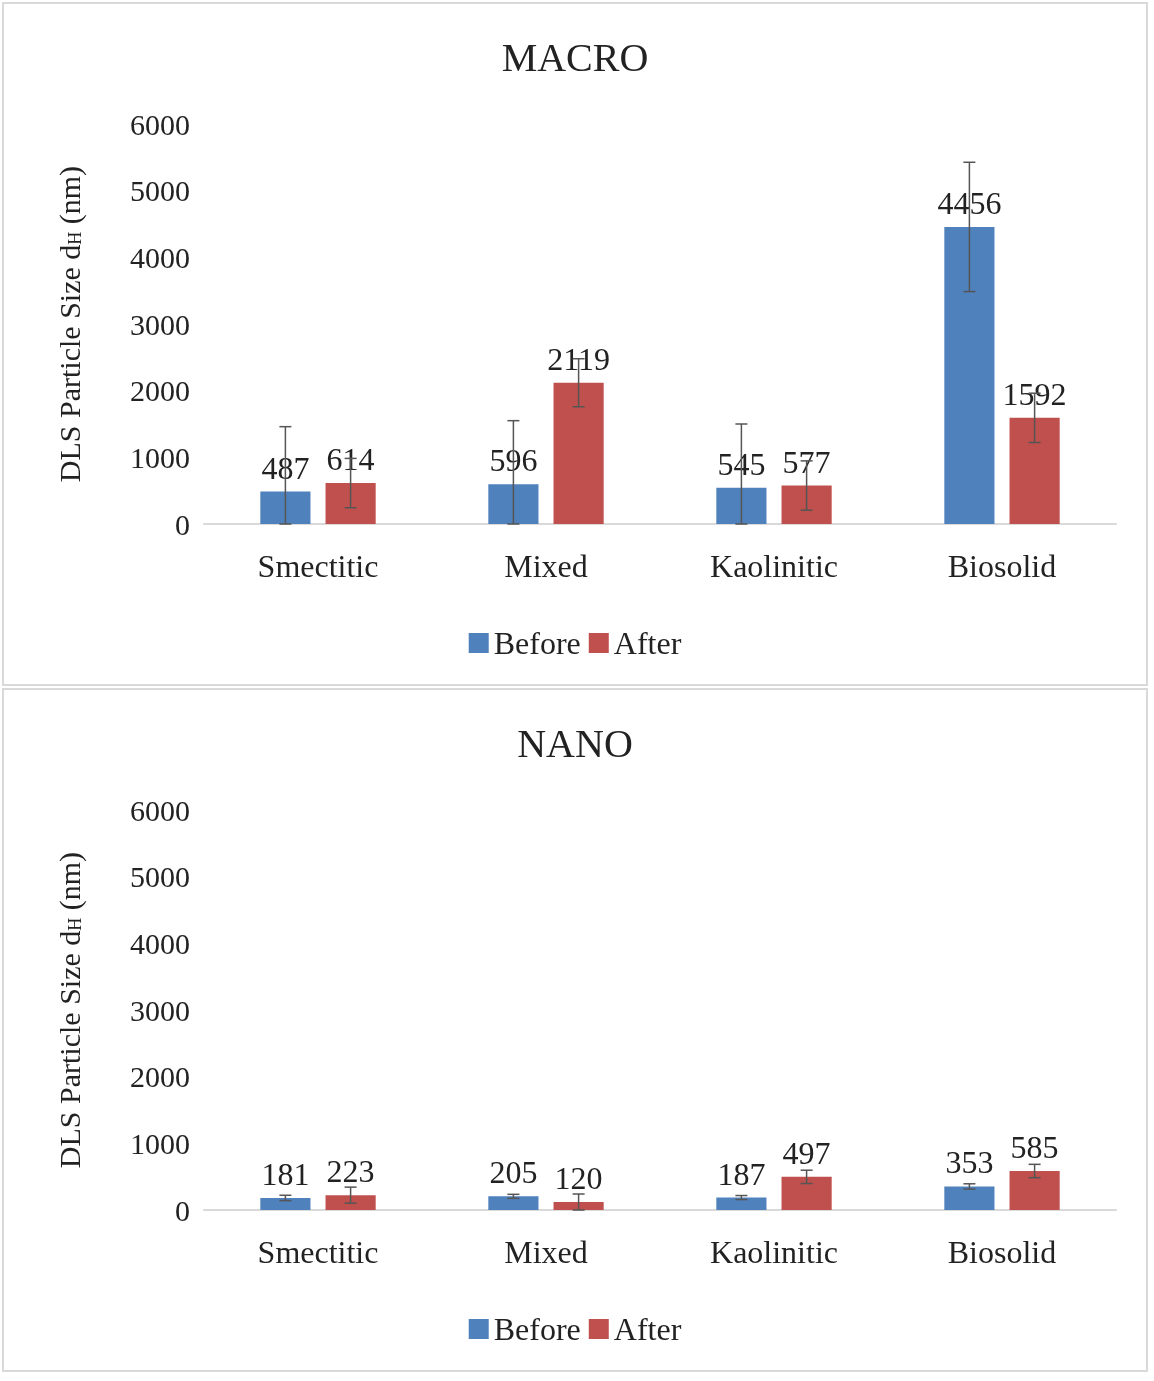 Image resolution: width=1154 pixels, height=1381 pixels. Describe the element at coordinates (969, 1162) in the screenshot. I see `data-label: 353` at that location.